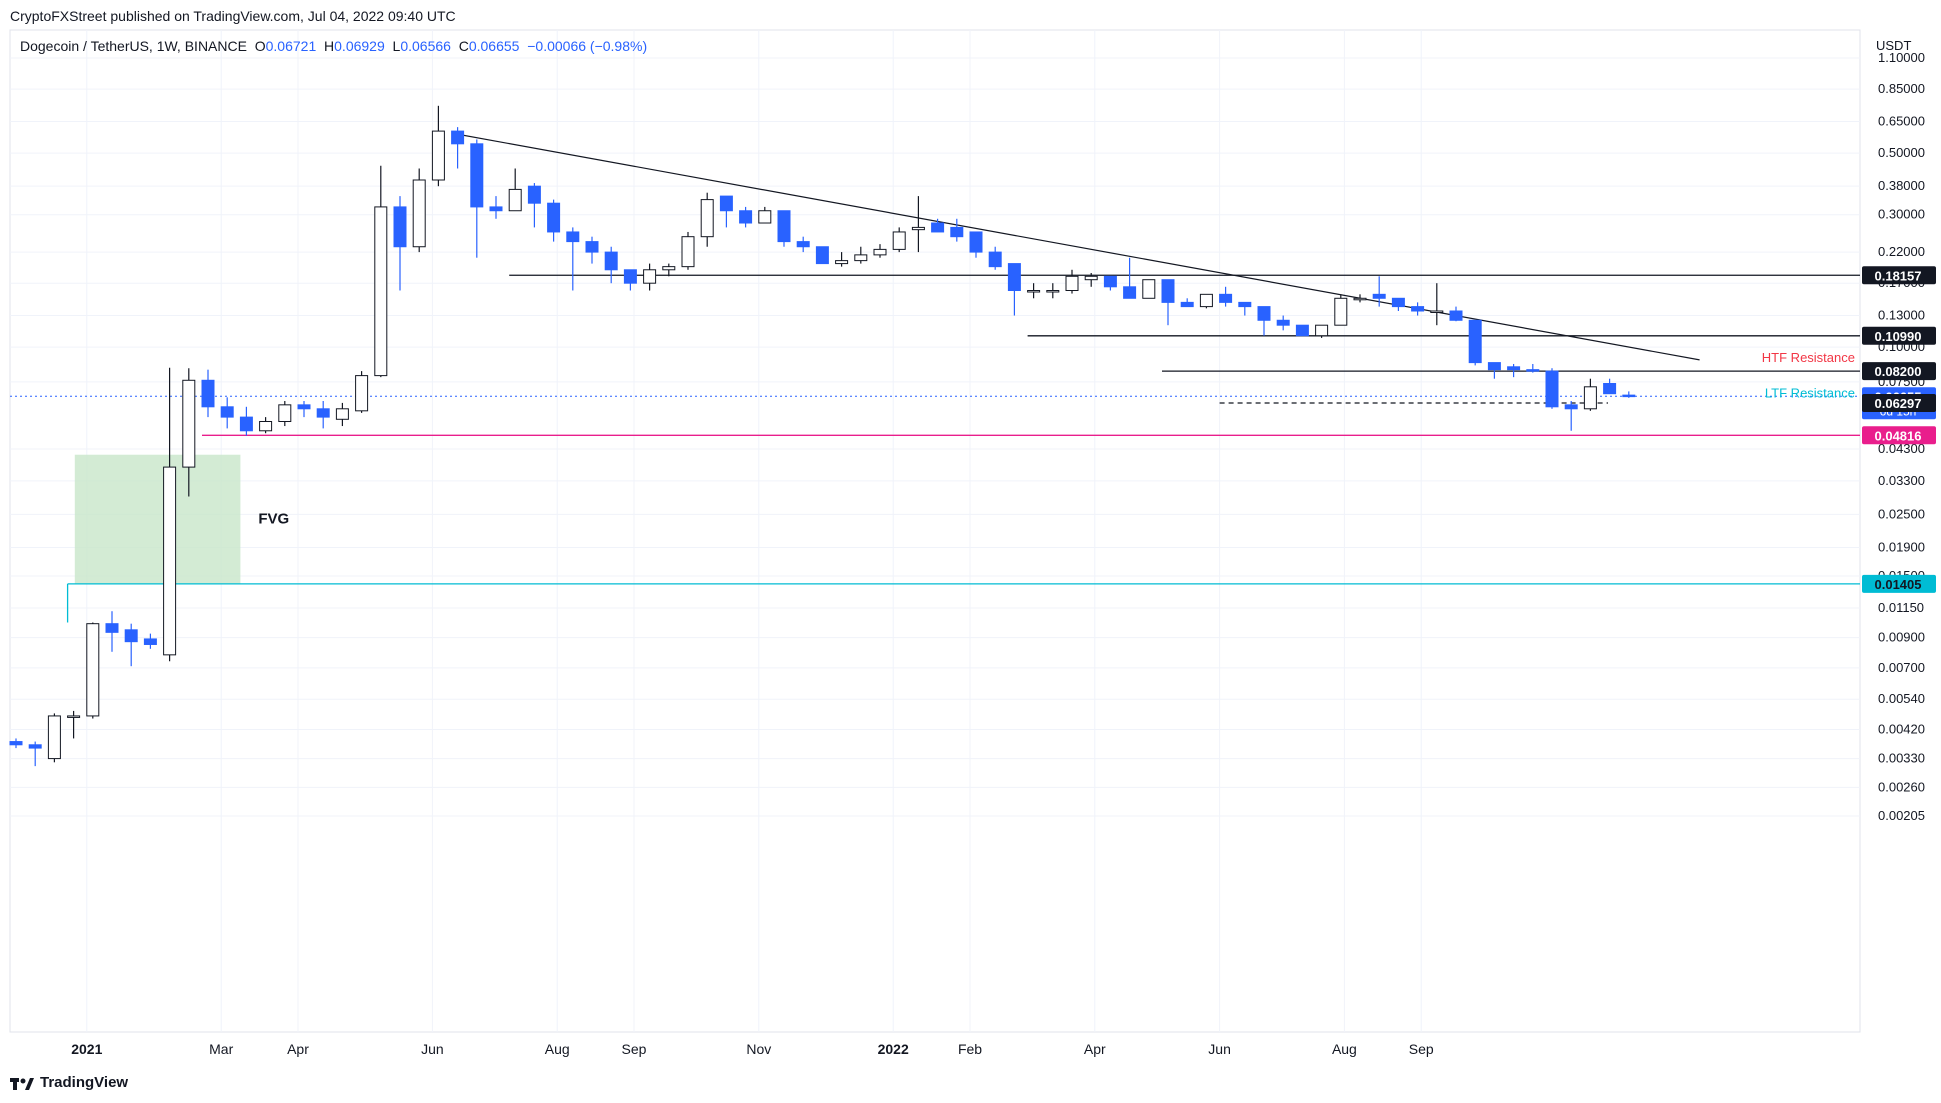  What do you see at coordinates (1901, 815) in the screenshot?
I see `y-tick-label: 0.00205` at bounding box center [1901, 815].